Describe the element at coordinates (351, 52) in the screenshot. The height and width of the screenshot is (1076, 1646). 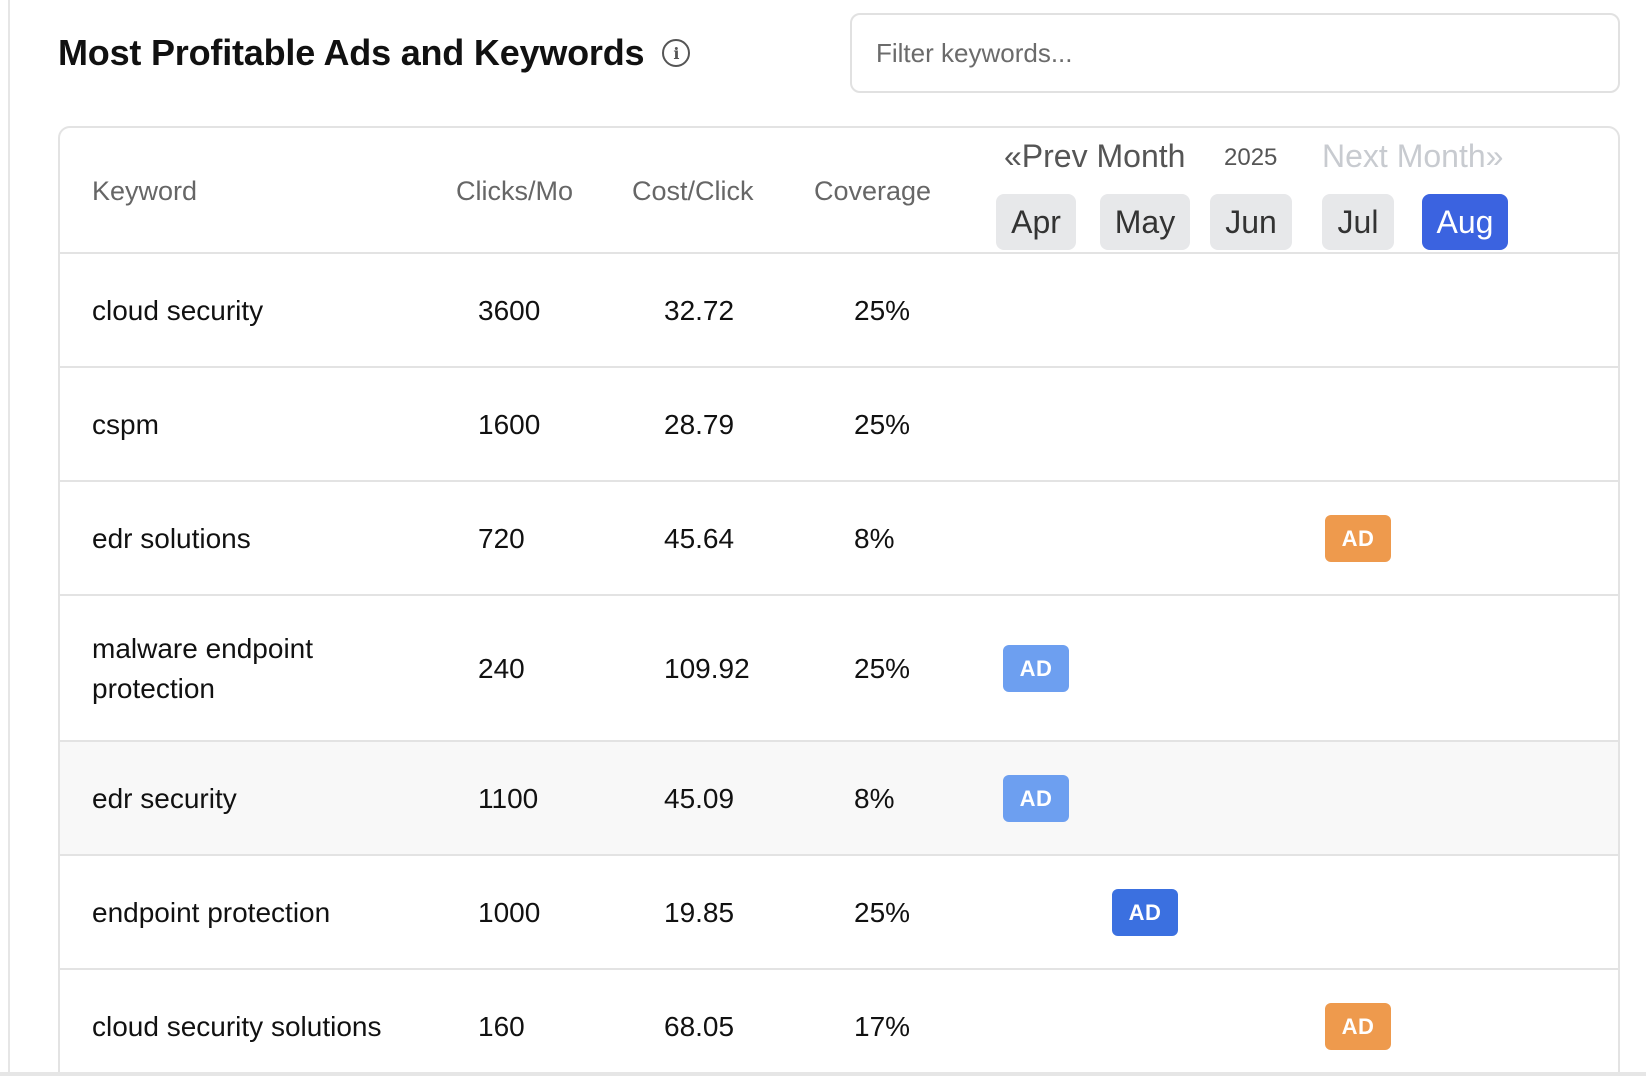
I see `page-title: Most Profitable Ads and Keywords` at that location.